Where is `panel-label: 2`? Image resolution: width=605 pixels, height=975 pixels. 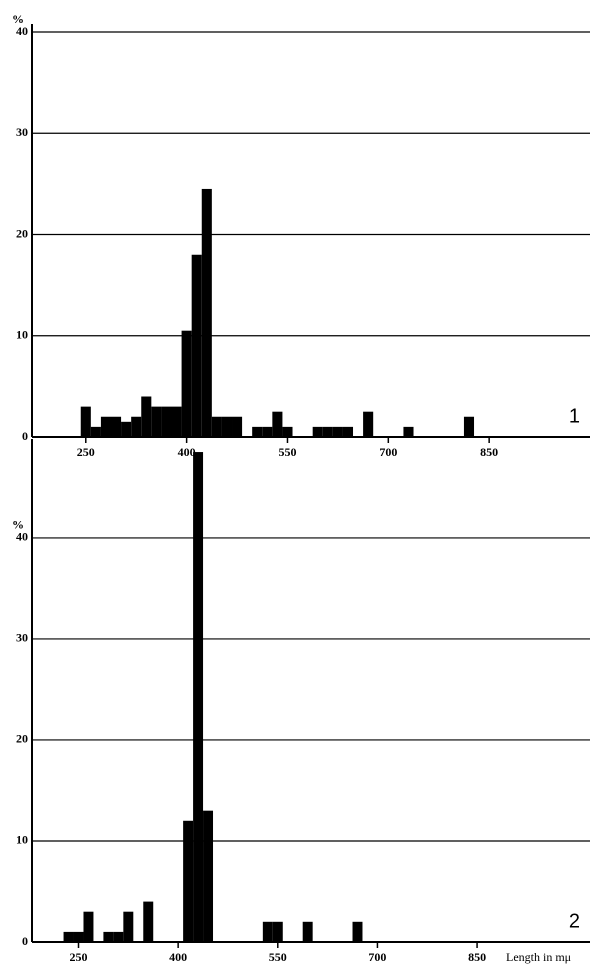
panel-label: 2 is located at coordinates (574, 921).